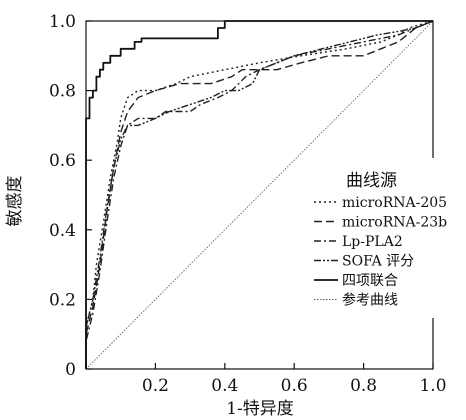 Image resolution: width=466 pixels, height=420 pixels. Describe the element at coordinates (294, 386) in the screenshot. I see `x-tick-label: 0.6` at that location.